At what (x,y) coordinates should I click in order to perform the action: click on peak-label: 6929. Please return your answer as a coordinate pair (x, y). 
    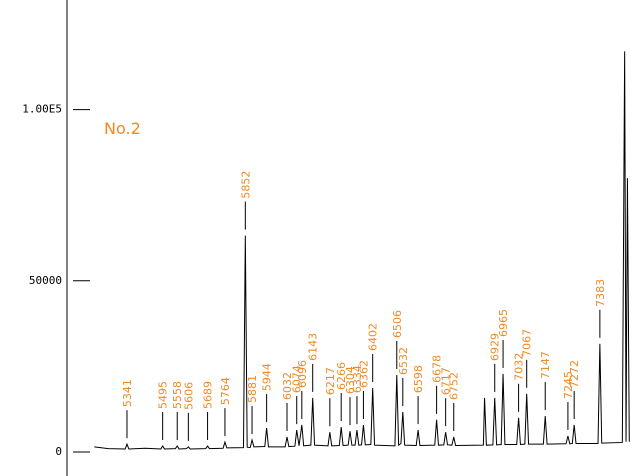
    Looking at the image, I should click on (495, 347).